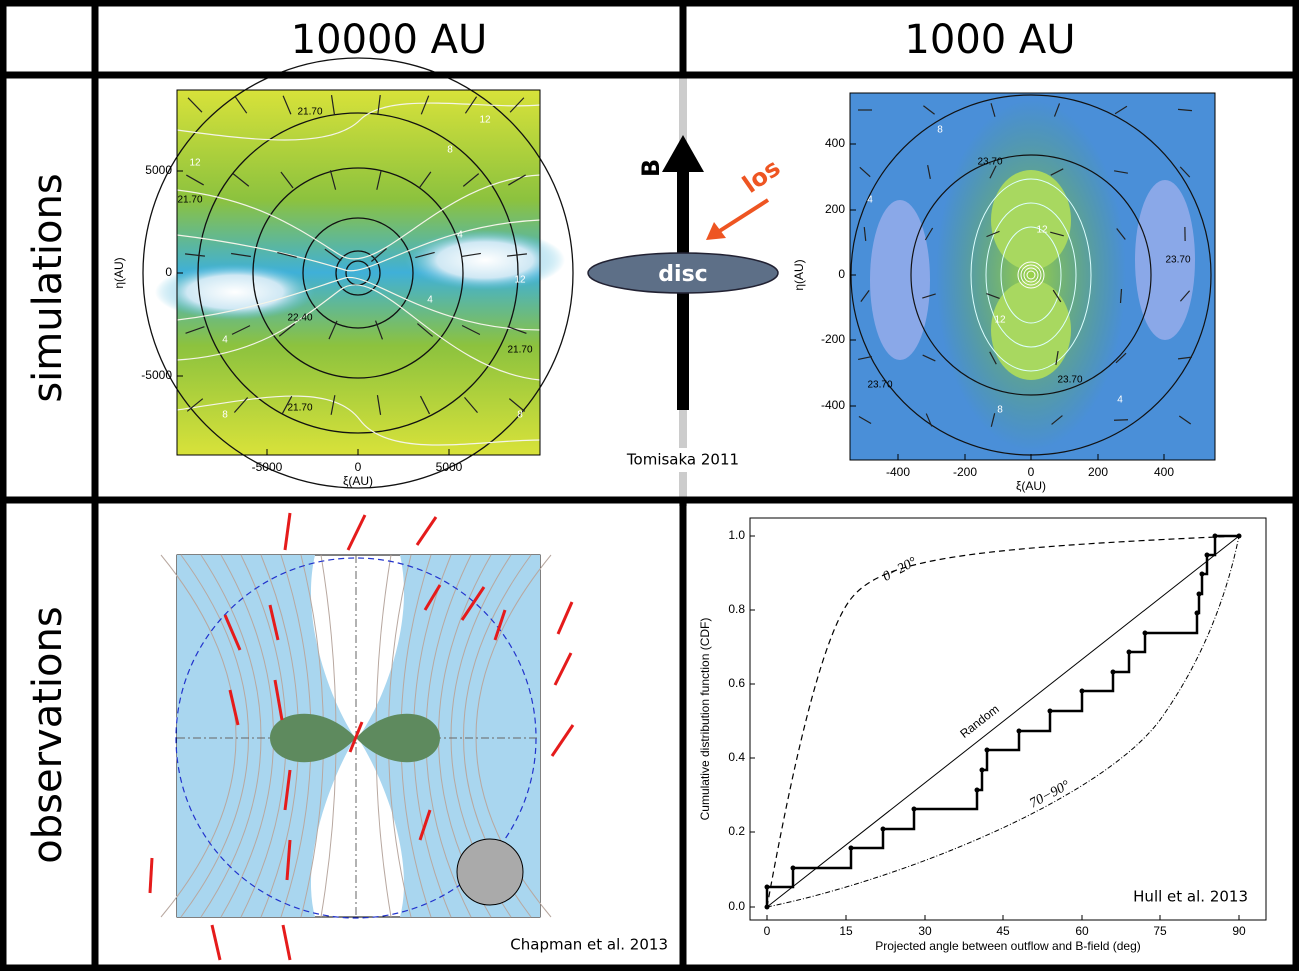 The image size is (1299, 971). I want to click on x-tick-label: 45, so click(1003, 931).